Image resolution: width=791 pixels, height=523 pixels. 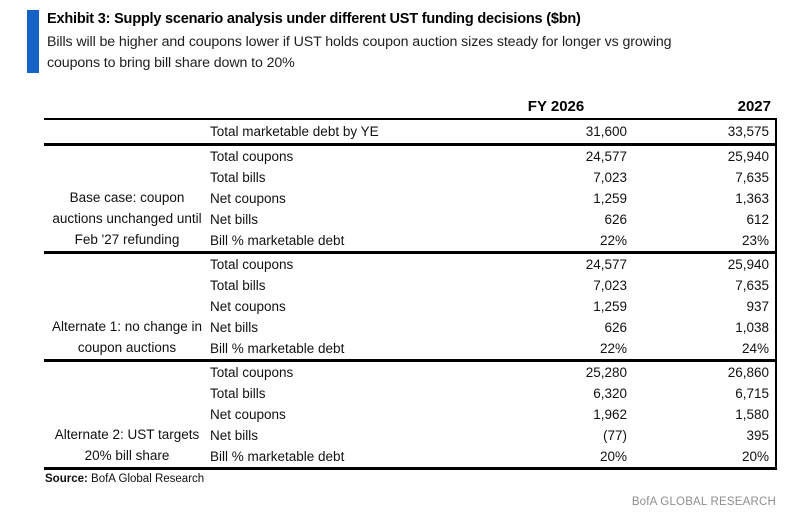 I want to click on scenario-line: coupon auctions, so click(x=127, y=347).